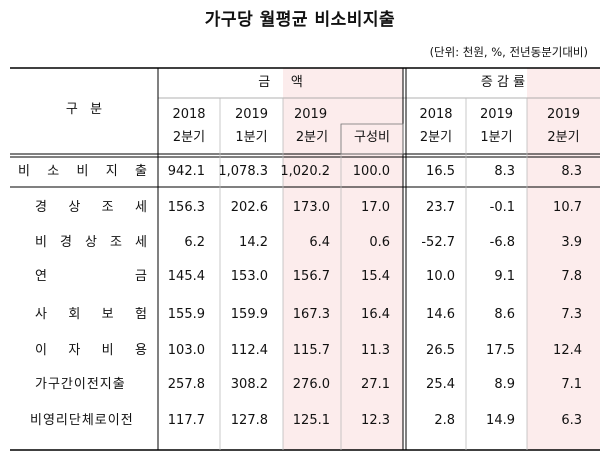 The height and width of the screenshot is (456, 600). I want to click on amount-col-quarter: 1분기, so click(251, 137).